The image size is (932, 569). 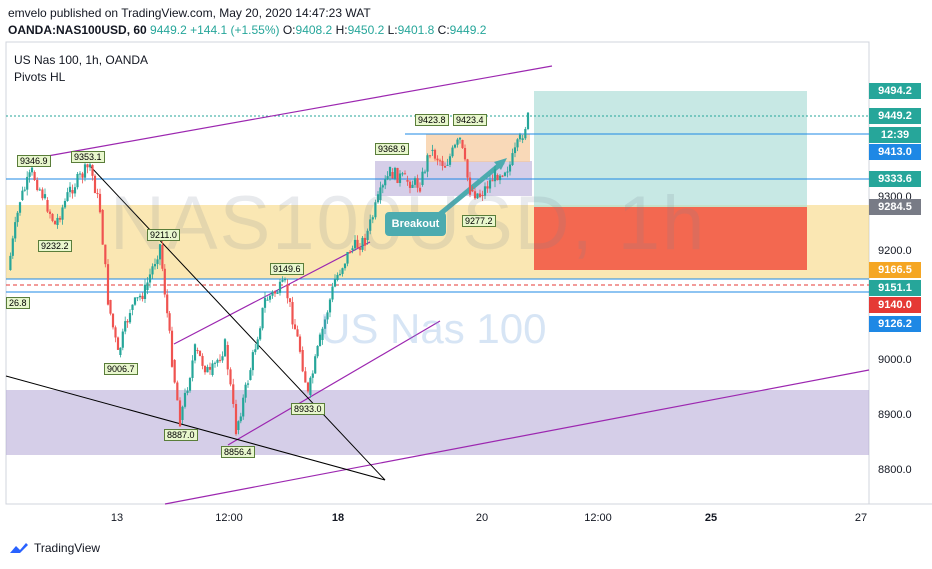 What do you see at coordinates (287, 269) in the screenshot?
I see `pivot-label: 9149.6` at bounding box center [287, 269].